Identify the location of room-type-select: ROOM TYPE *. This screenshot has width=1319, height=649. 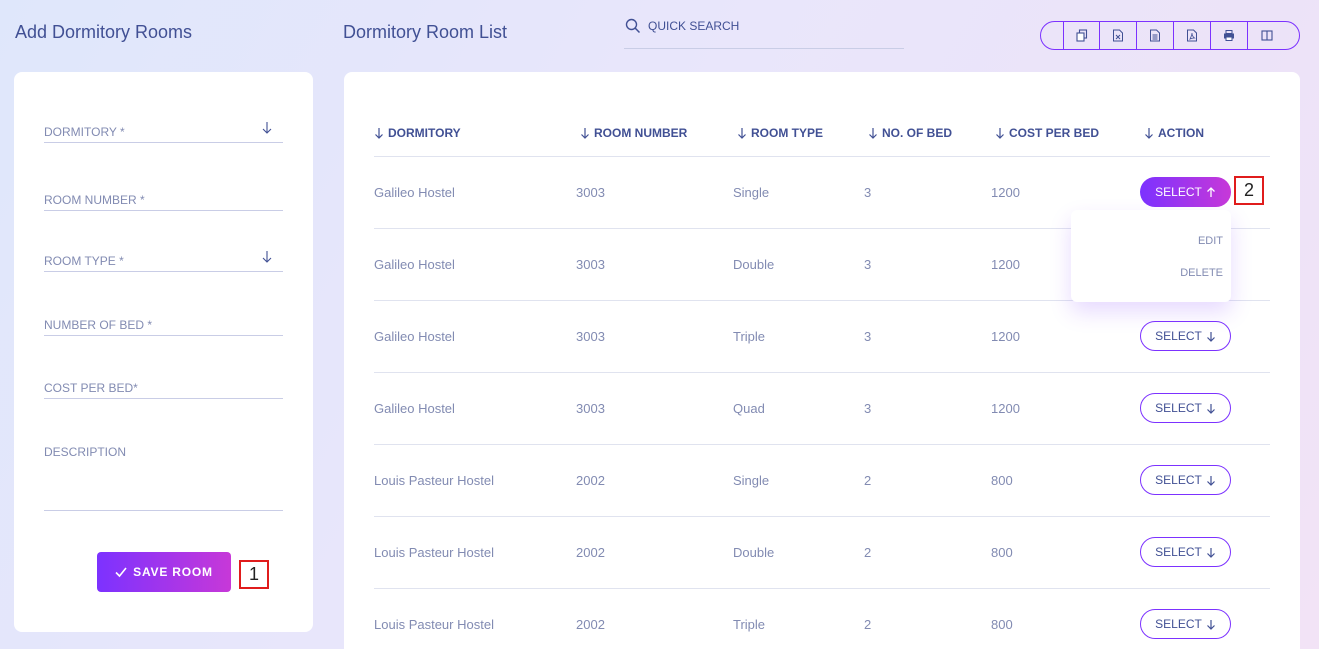
(163, 261).